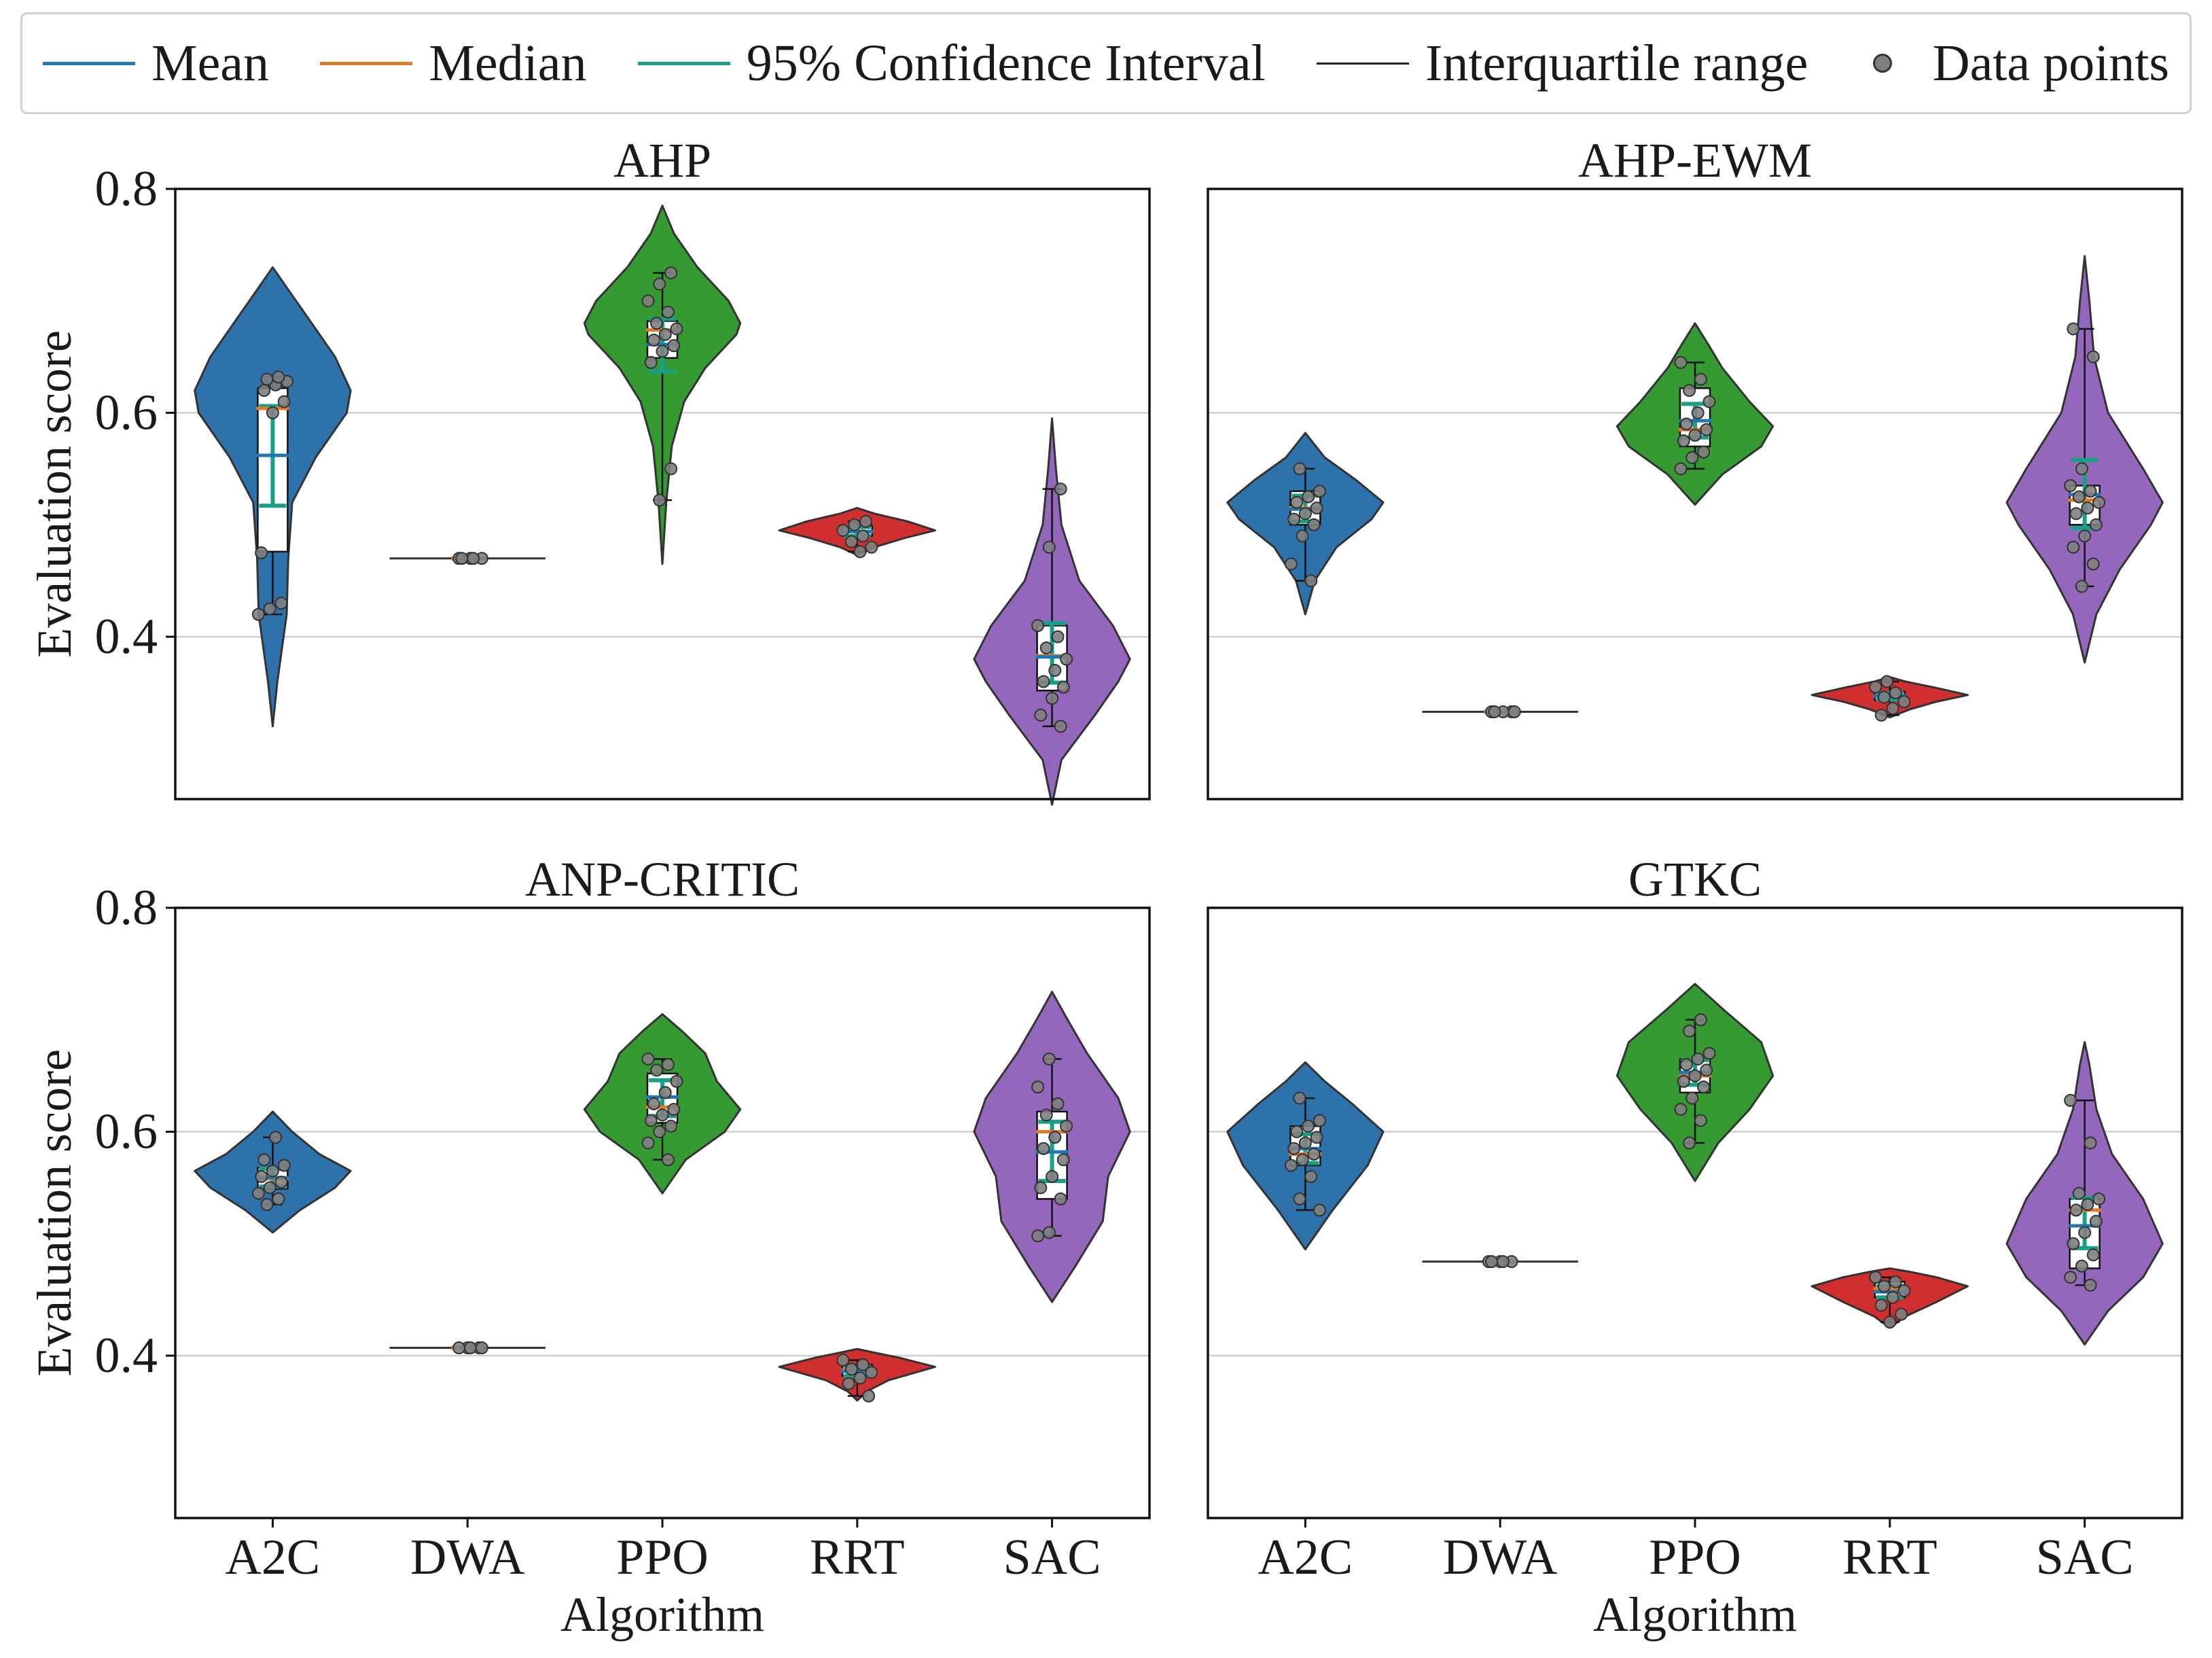 The width and height of the screenshot is (2212, 1658). Describe the element at coordinates (662, 1614) in the screenshot. I see `x-axis-label: Algorithm` at that location.